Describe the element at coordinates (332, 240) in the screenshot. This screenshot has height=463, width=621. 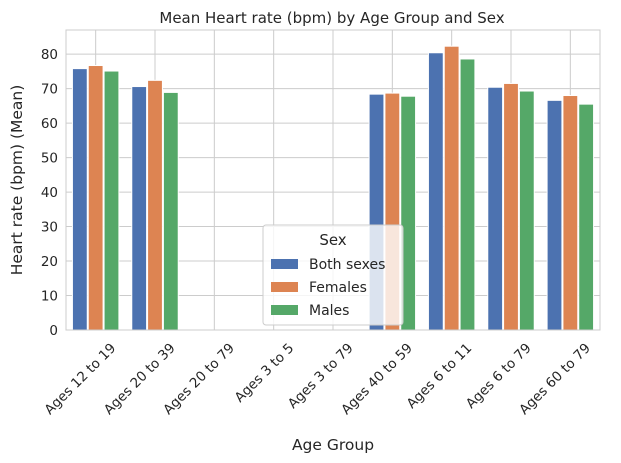
I see `legend-title: Sex` at that location.